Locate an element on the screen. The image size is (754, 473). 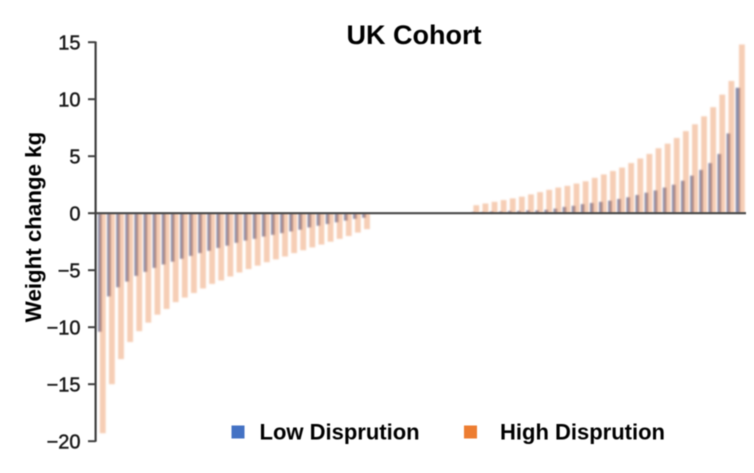
svg-text: UK Cohort is located at coordinates (414, 35).